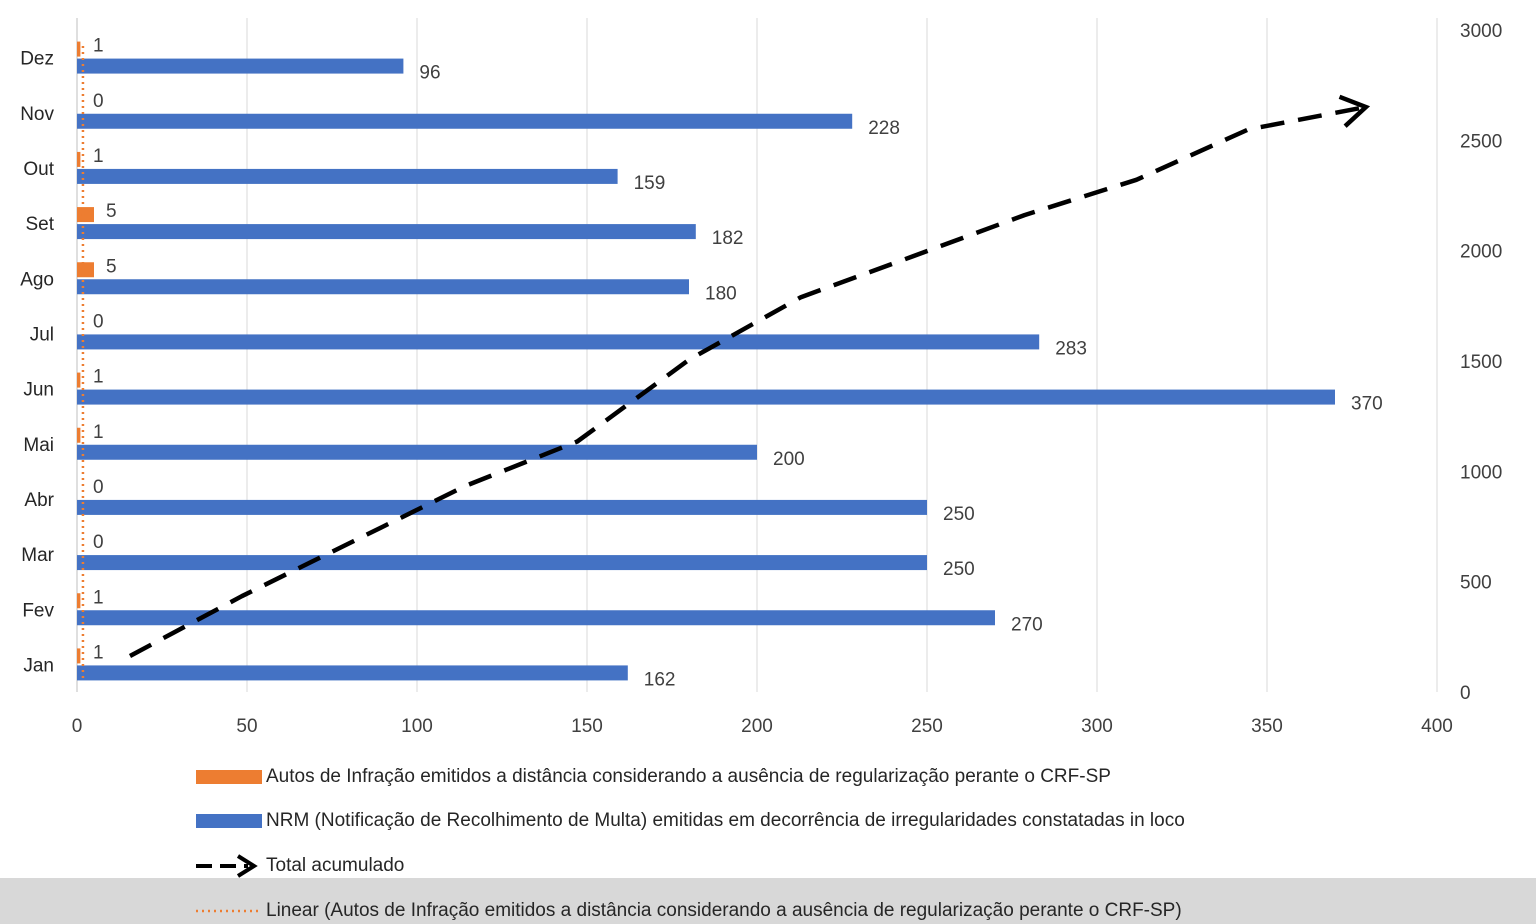  I want to click on x-tick-label: 150, so click(587, 726).